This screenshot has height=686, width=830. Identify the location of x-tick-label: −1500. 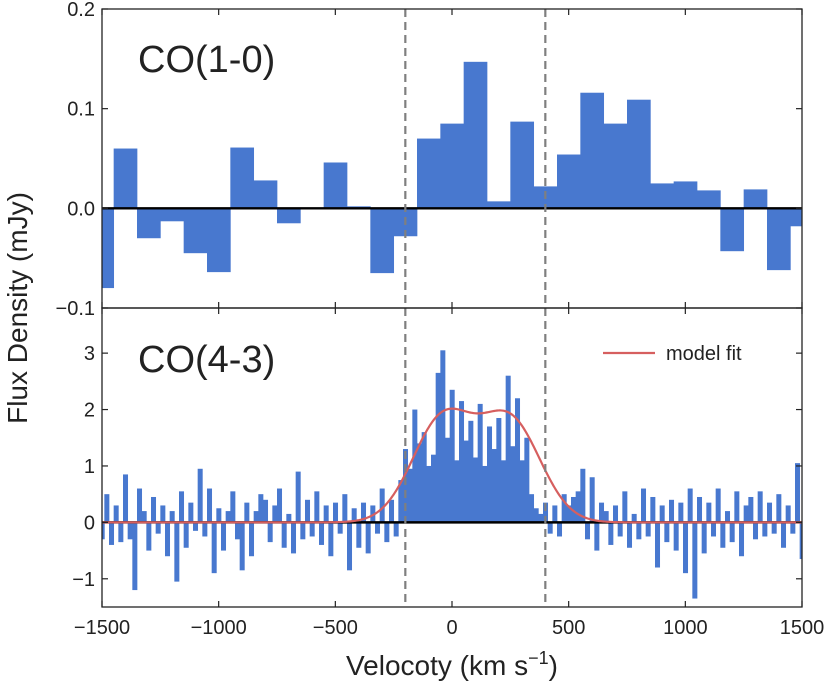
(102, 628).